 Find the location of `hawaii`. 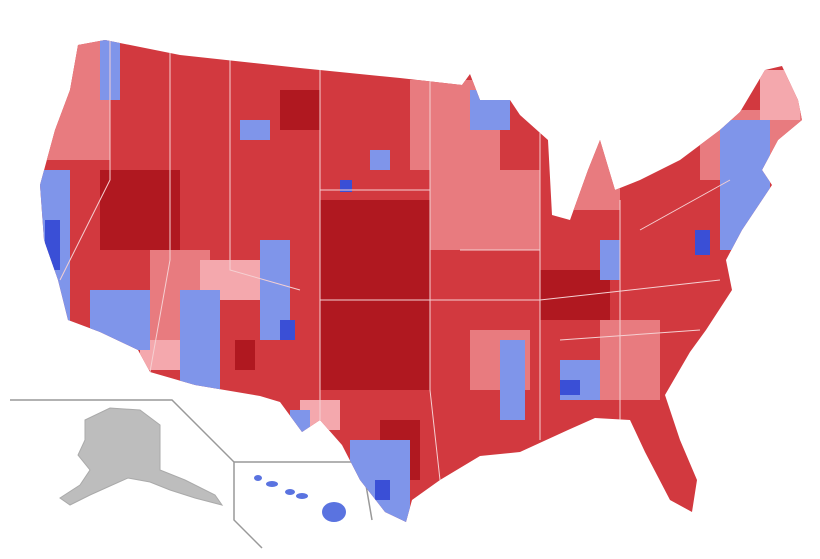

hawaii is located at coordinates (300, 498).